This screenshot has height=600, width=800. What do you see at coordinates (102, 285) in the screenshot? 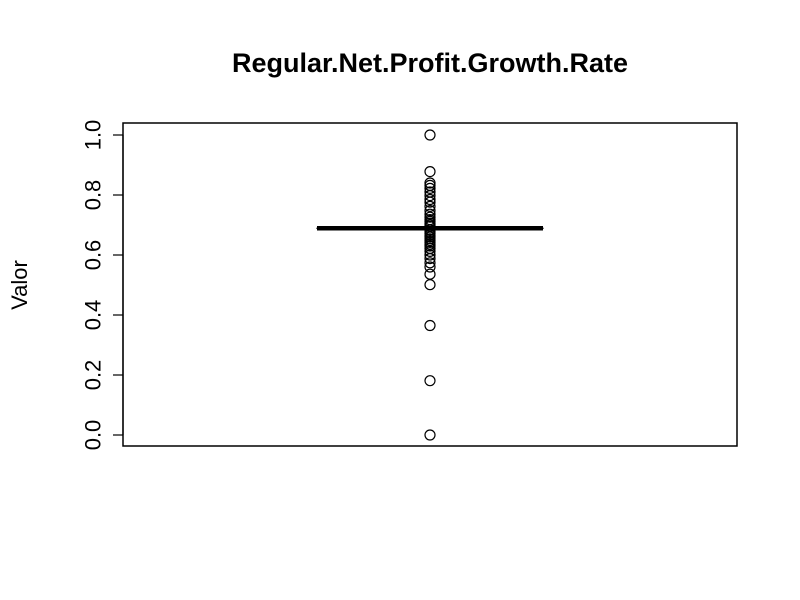
I see `y-axis-ticks: 0.0 0.2 0.4 0.6 0.8 1.0` at bounding box center [102, 285].